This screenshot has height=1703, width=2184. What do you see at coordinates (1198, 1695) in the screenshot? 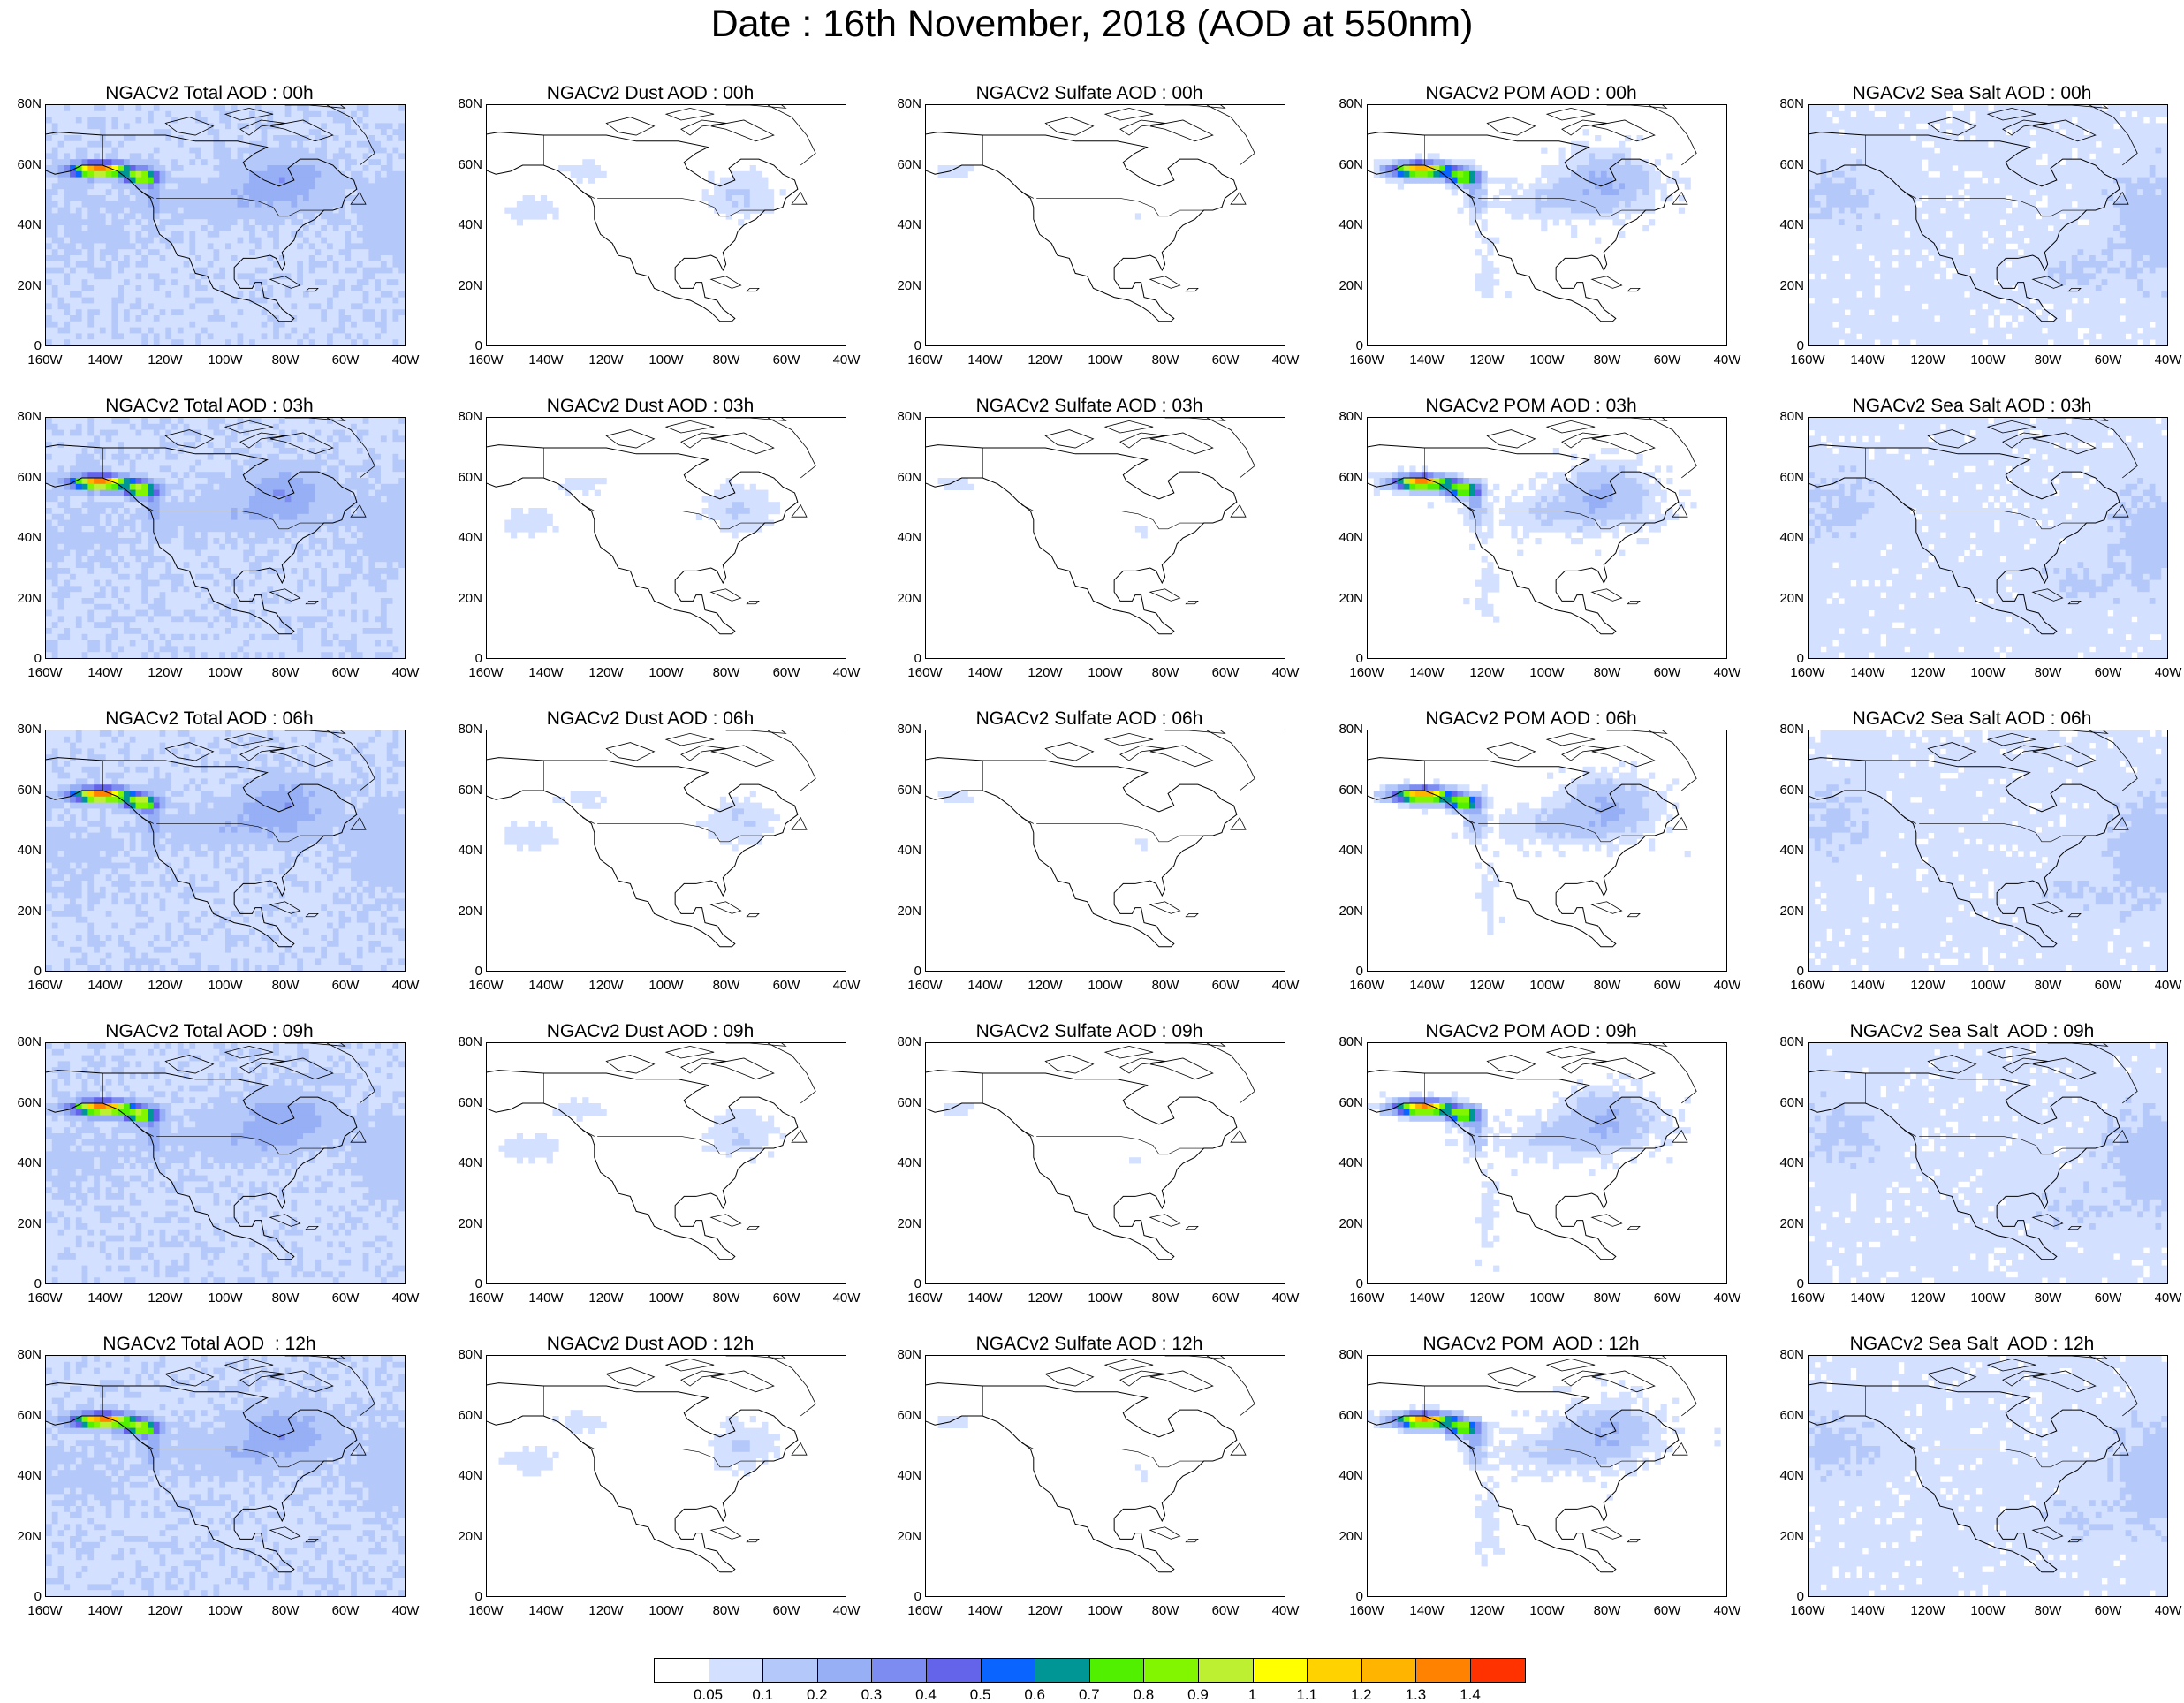
I see `colorbar-label: 0.9` at bounding box center [1198, 1695].